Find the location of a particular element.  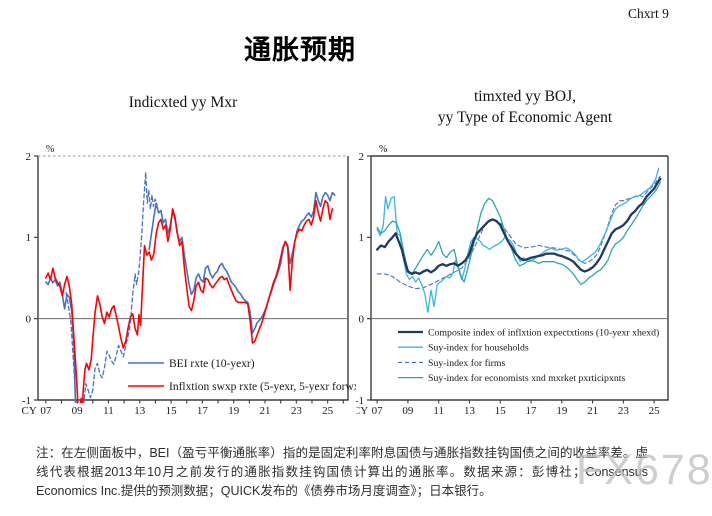

legend-label-bei-10y: BEI rxte (10-yexr) is located at coordinates (212, 364).